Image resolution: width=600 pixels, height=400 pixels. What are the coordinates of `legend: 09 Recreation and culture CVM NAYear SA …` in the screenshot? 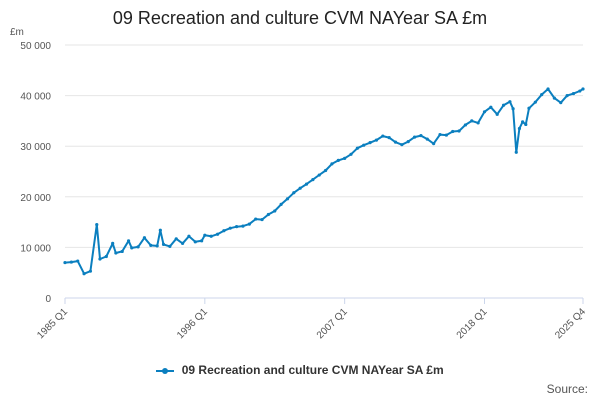 It's located at (300, 370).